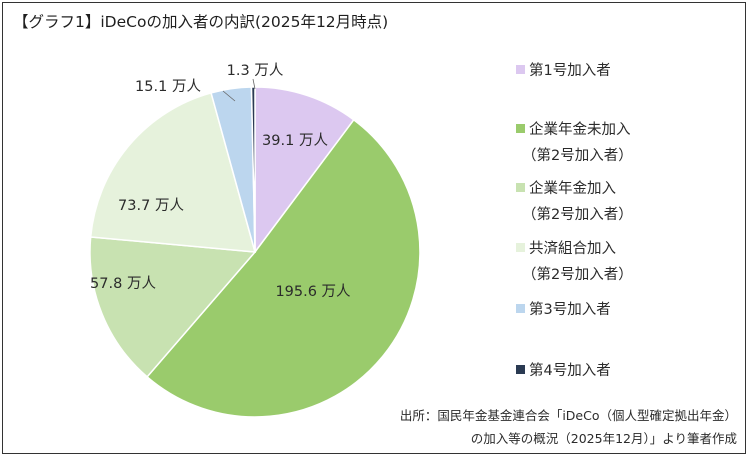 This screenshot has height=458, width=750. What do you see at coordinates (580, 129) in the screenshot?
I see `legend-label-2: 企業年金未加入` at bounding box center [580, 129].